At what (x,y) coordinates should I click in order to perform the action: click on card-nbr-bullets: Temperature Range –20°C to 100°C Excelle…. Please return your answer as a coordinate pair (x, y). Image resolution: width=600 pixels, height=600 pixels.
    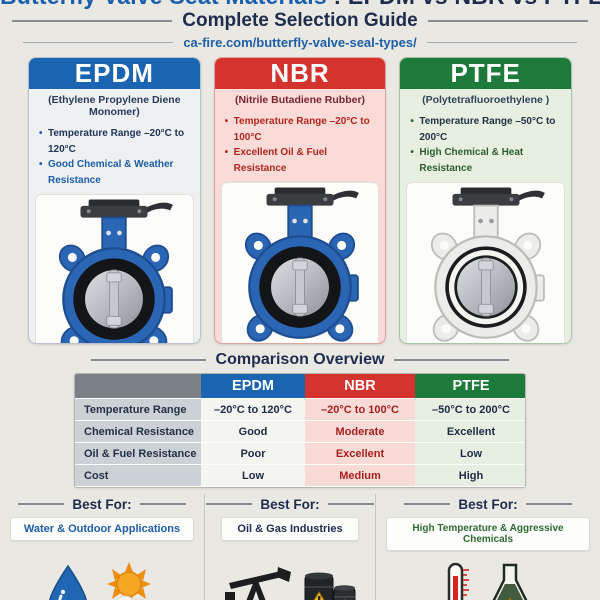
    Looking at the image, I should click on (300, 144).